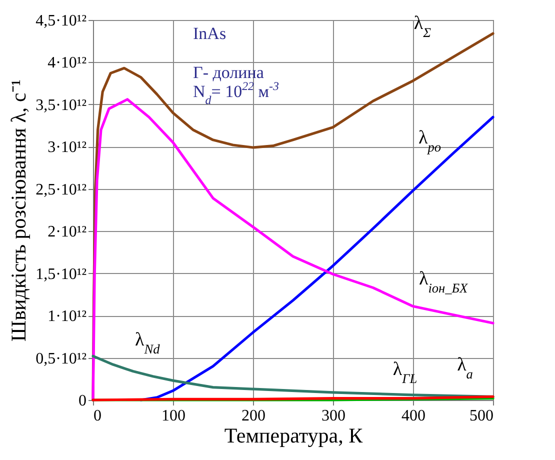 The height and width of the screenshot is (460, 555). Describe the element at coordinates (254, 416) in the screenshot. I see `x-tick-label: 200` at that location.